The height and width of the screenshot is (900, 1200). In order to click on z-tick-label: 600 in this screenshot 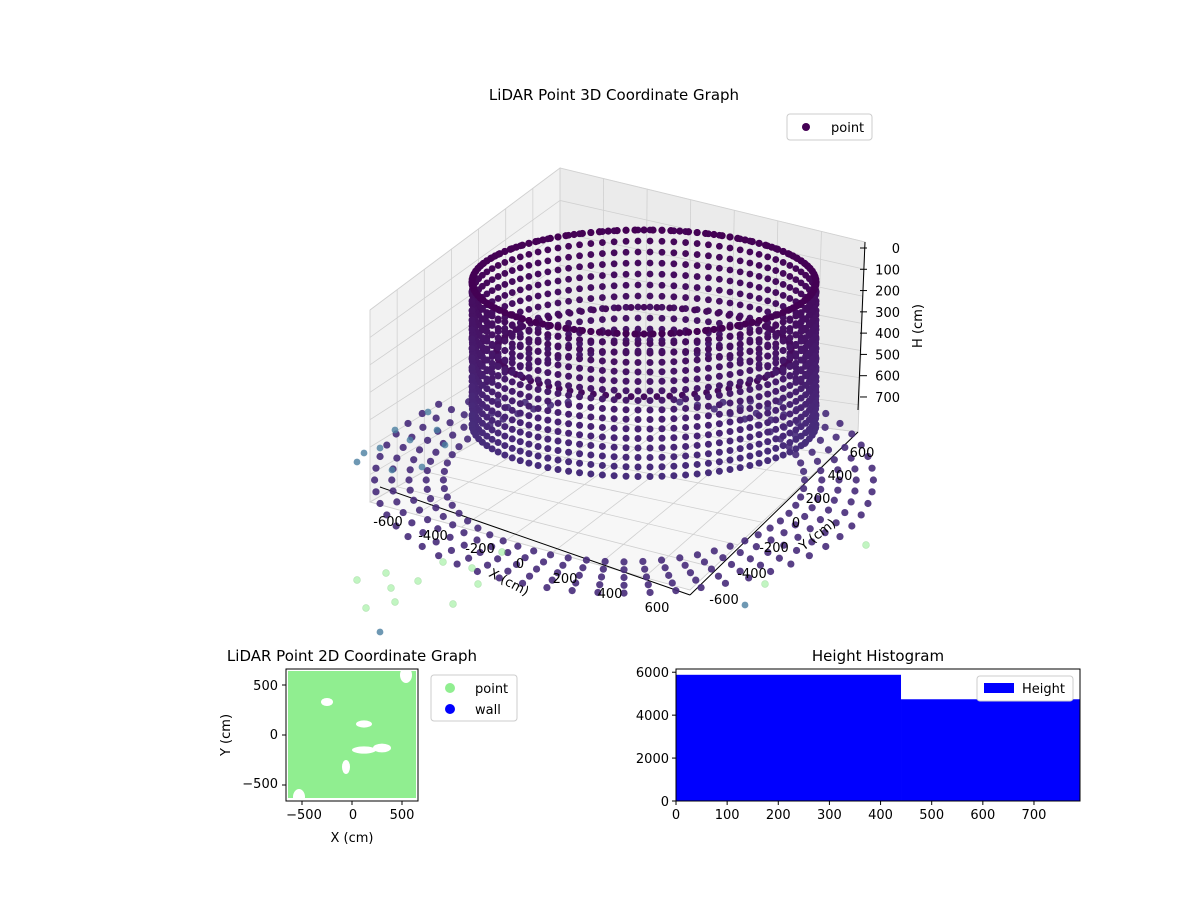, I will do `click(887, 377)`.